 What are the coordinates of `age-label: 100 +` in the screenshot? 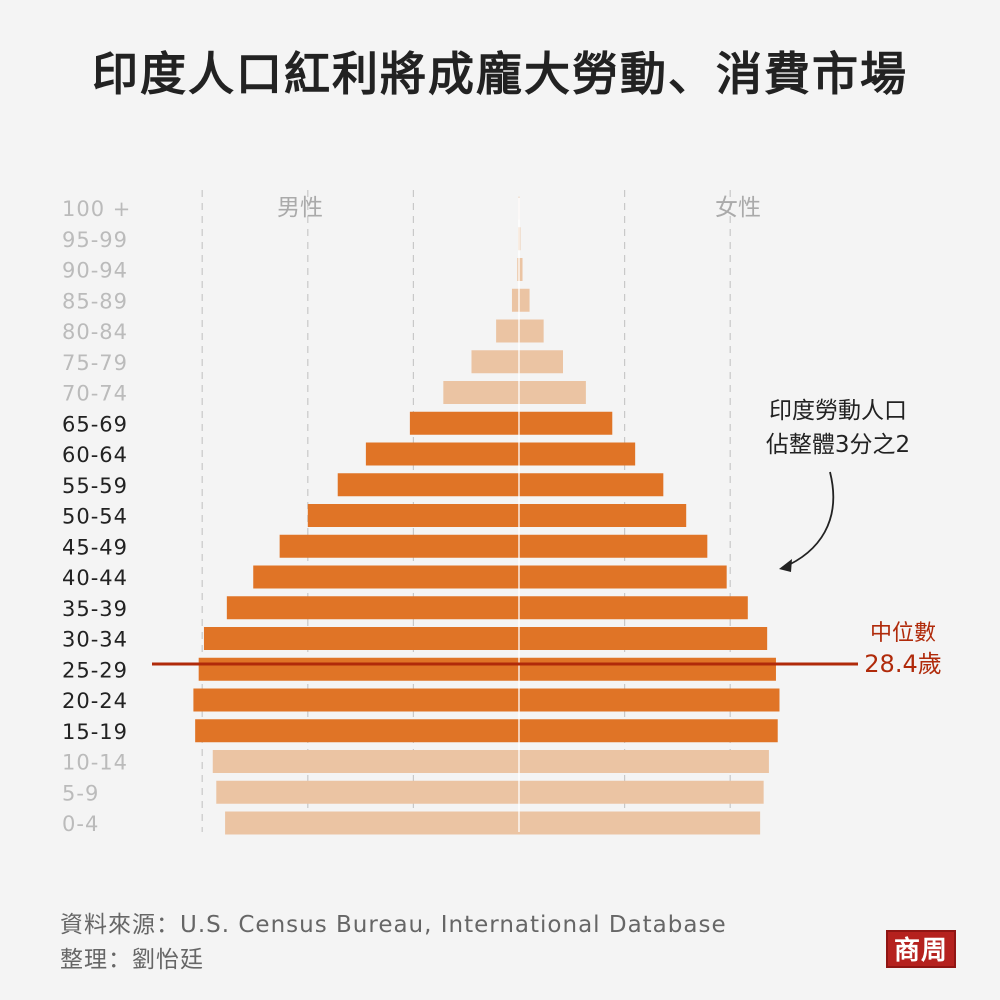 It's located at (96, 209).